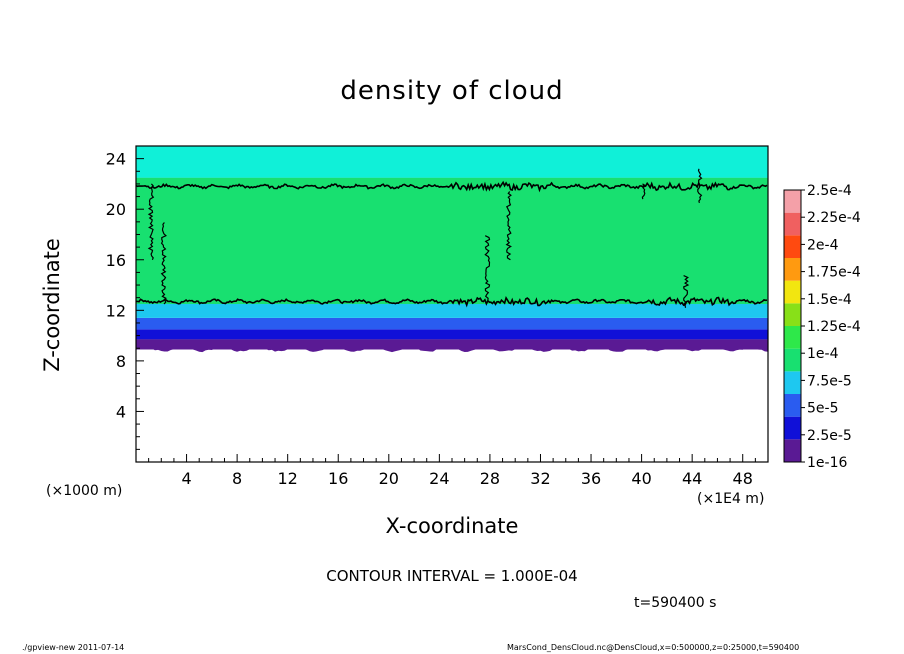 This screenshot has height=654, width=904. I want to click on x-unit-left: (×1000 m), so click(84, 491).